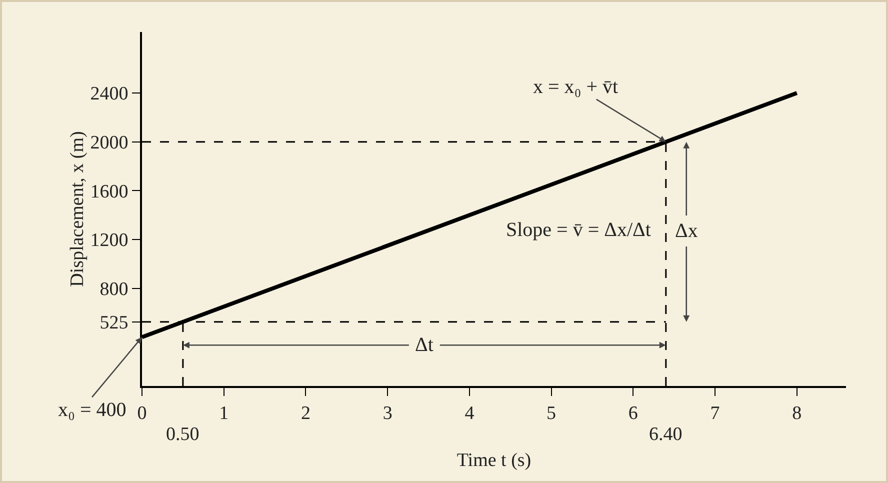 This screenshot has height=483, width=888. I want to click on ref-line-label: 6.40, so click(665, 434).